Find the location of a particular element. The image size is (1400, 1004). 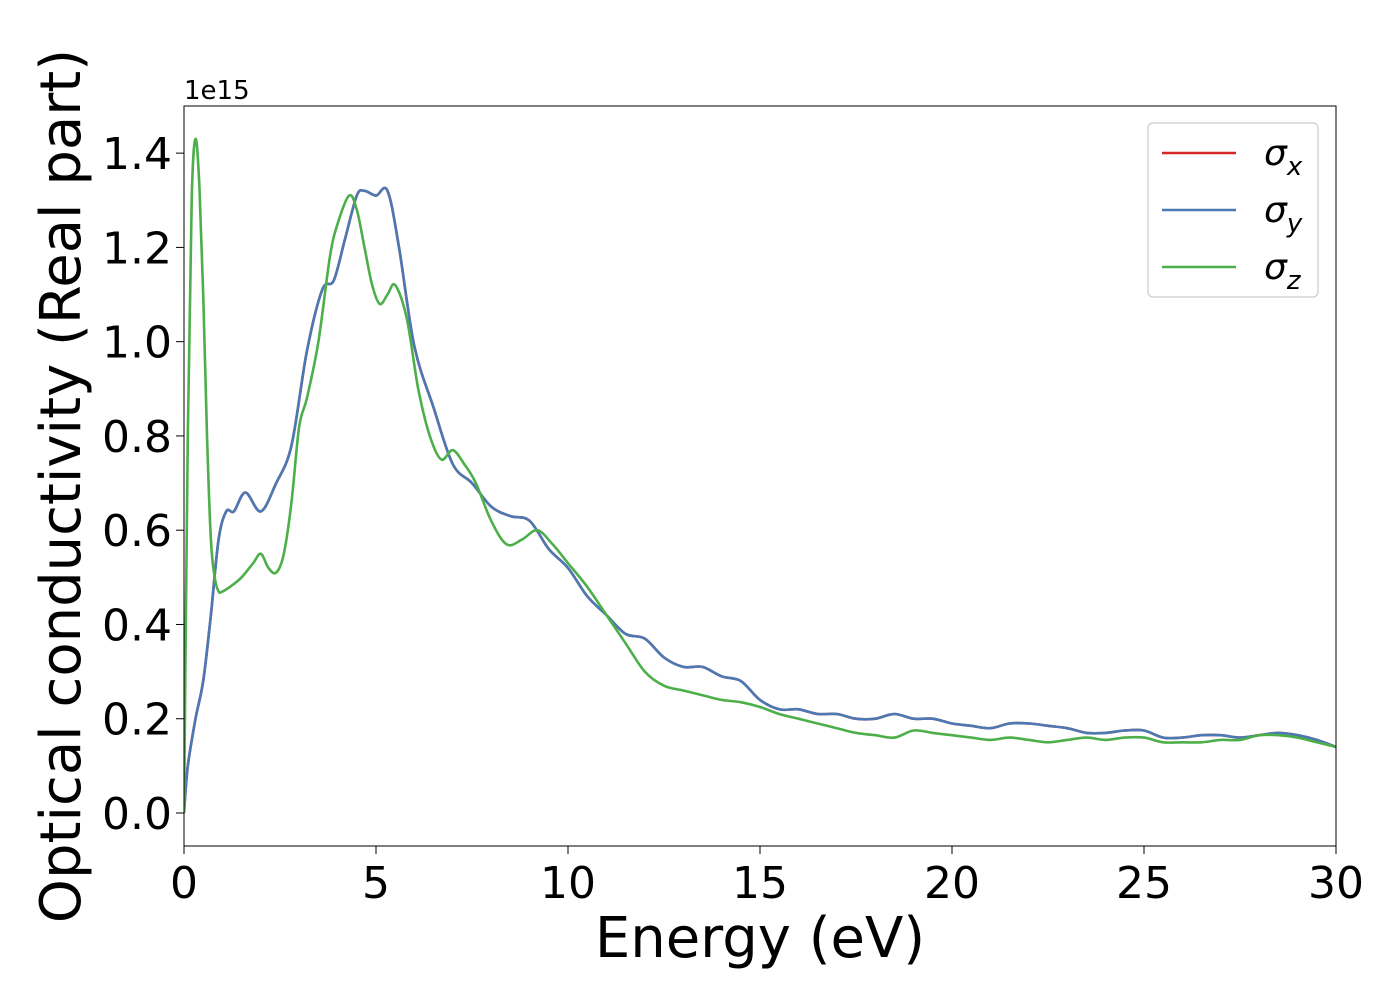

legend-item-x: σx is located at coordinates (1232, 157).